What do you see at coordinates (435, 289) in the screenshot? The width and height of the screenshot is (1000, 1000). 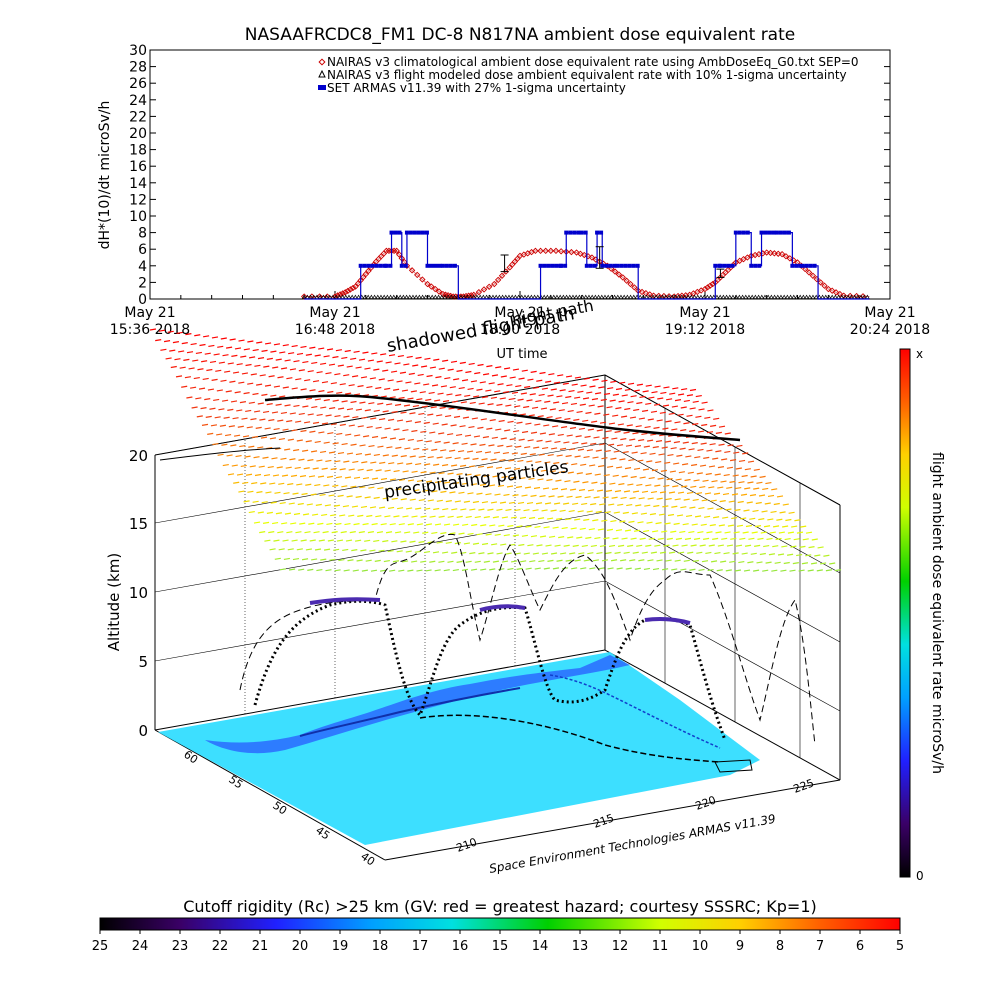 I see `nairas-point` at bounding box center [435, 289].